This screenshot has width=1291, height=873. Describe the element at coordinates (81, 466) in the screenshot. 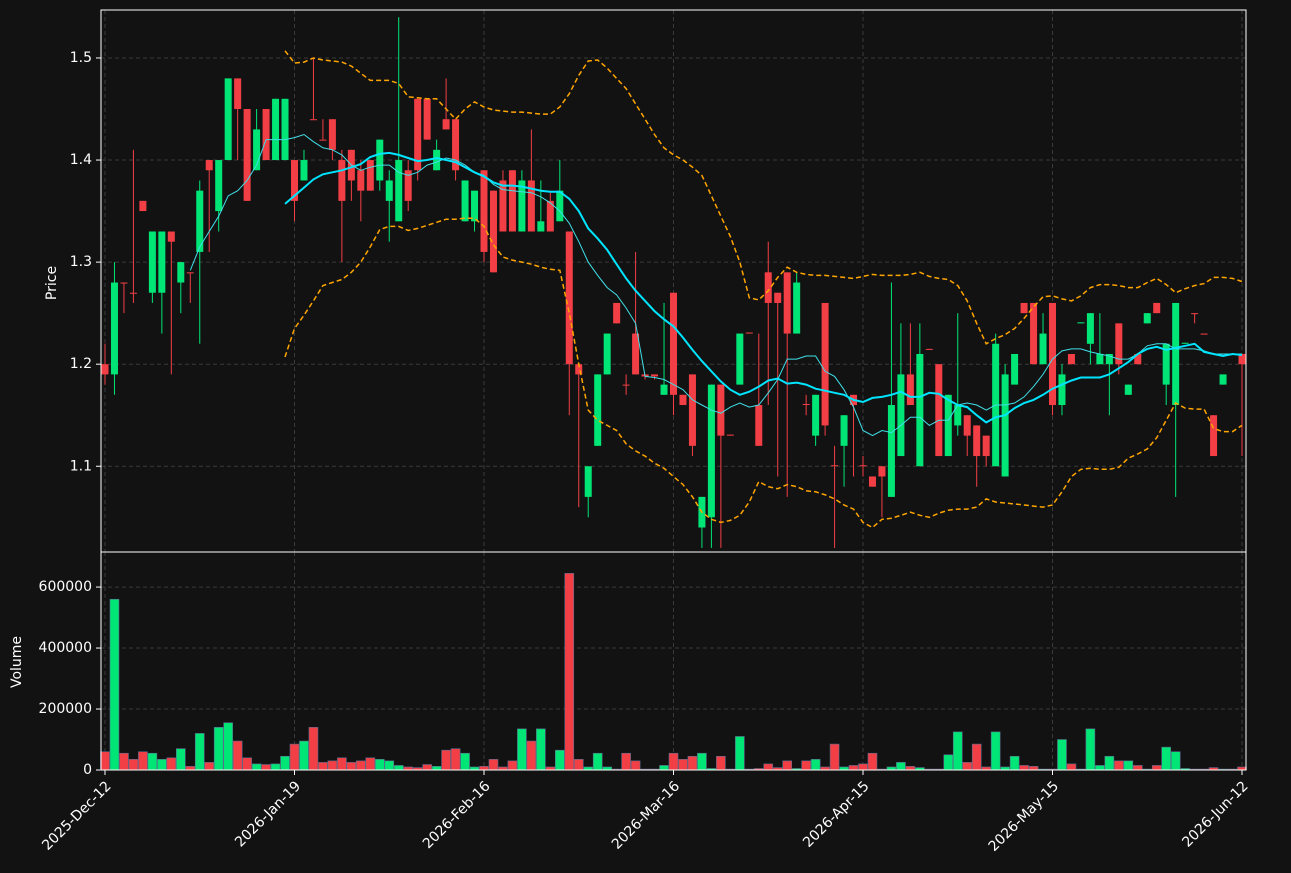

I see `y-tick-label: 1.1` at that location.